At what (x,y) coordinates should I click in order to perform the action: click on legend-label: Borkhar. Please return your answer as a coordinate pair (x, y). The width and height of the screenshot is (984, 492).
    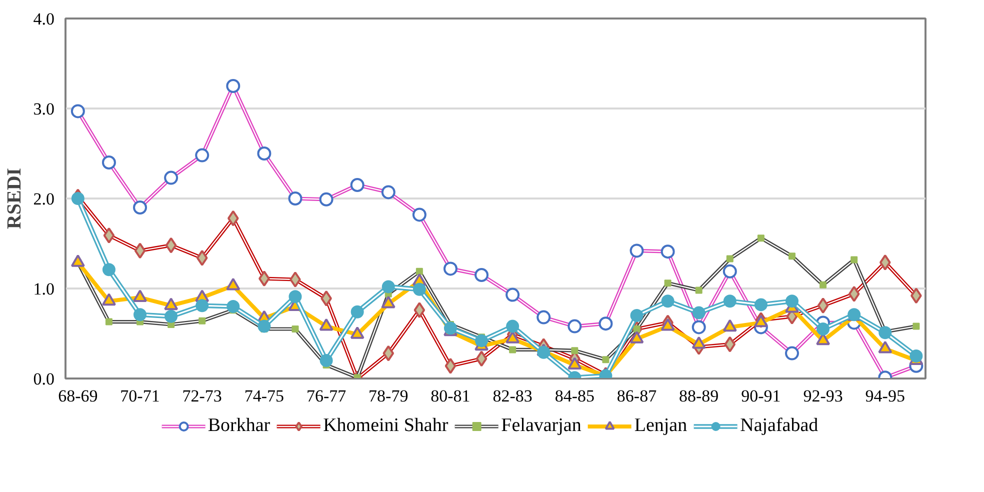
    Looking at the image, I should click on (239, 426).